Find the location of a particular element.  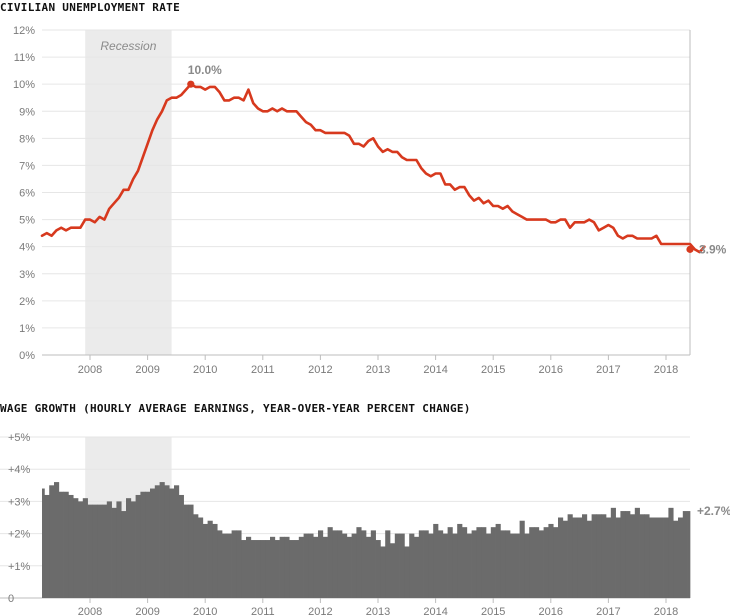

y-tick-label: 11% is located at coordinates (24, 58).